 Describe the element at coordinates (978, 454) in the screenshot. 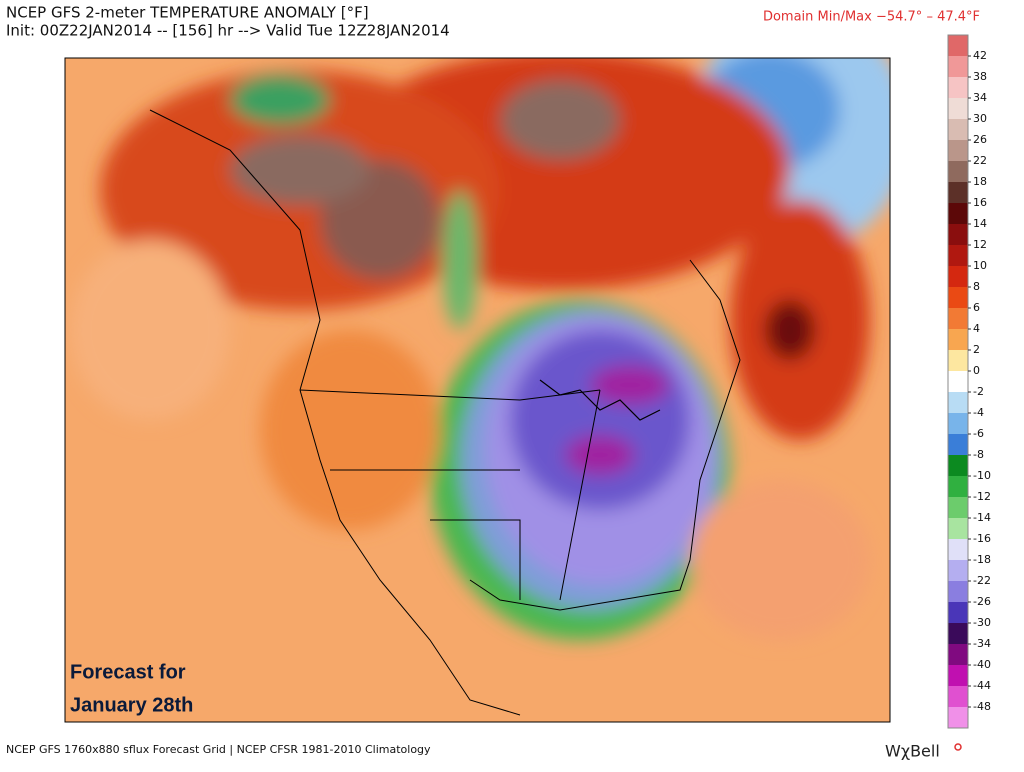

I see `colorbar-label: -8` at that location.